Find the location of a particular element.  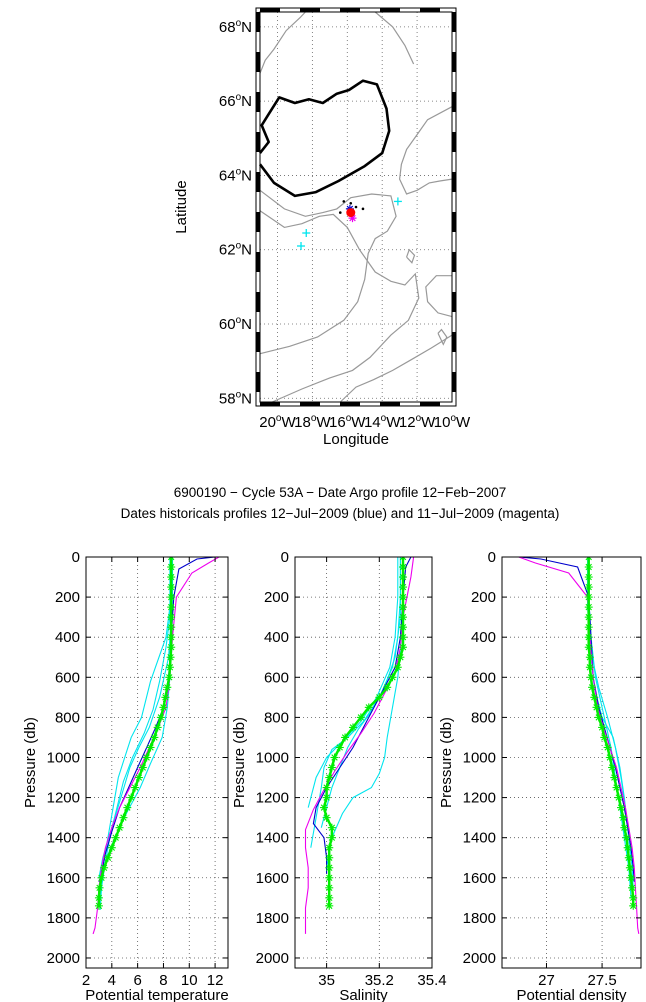

map-xlabel: Longitude is located at coordinates (356, 439).